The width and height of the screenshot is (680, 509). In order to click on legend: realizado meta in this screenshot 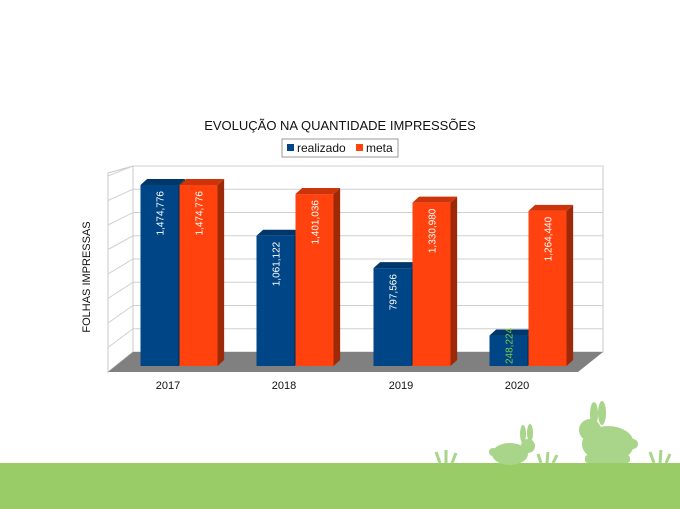, I will do `click(340, 148)`.